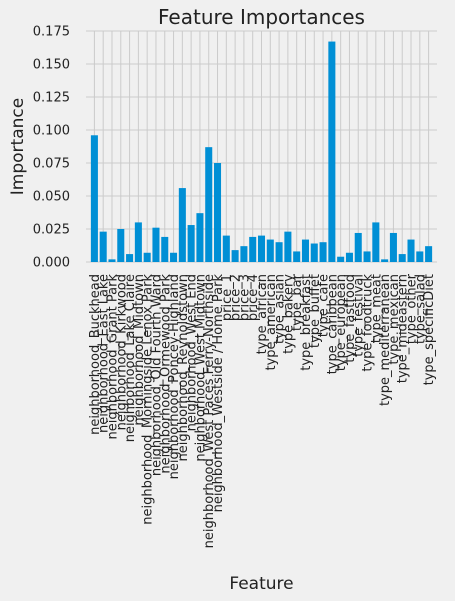  Describe the element at coordinates (192, 352) in the screenshot. I see `x-tick-label: neighborhood_West End` at that location.